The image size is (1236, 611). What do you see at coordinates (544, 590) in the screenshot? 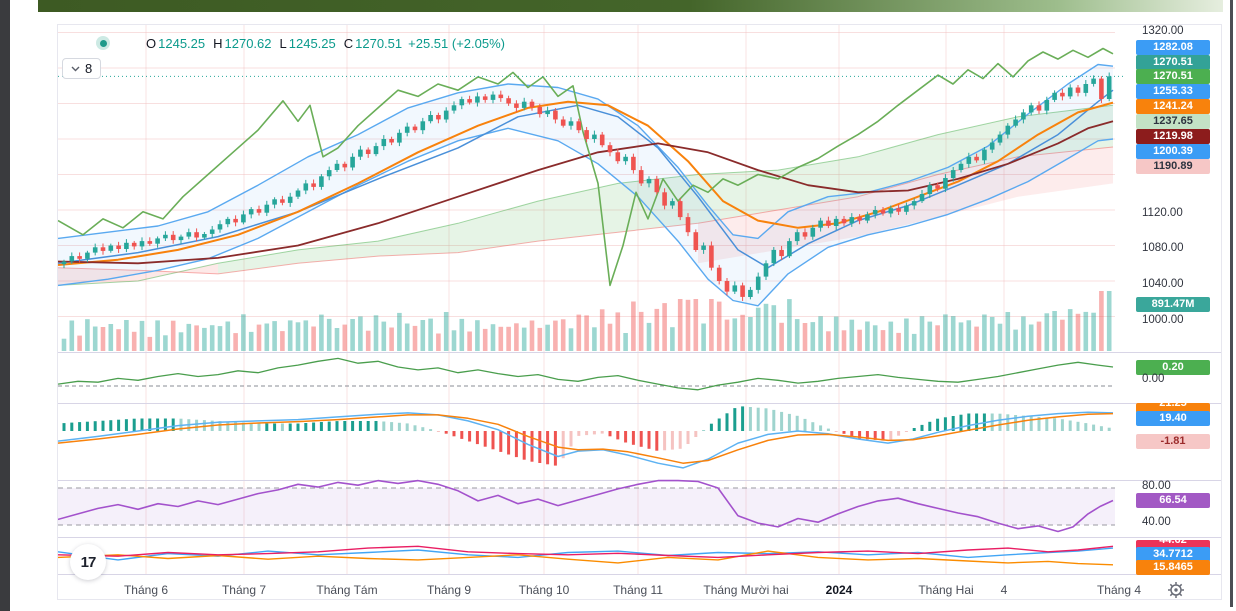
I see `time-axis-label: Tháng 10` at bounding box center [544, 590].